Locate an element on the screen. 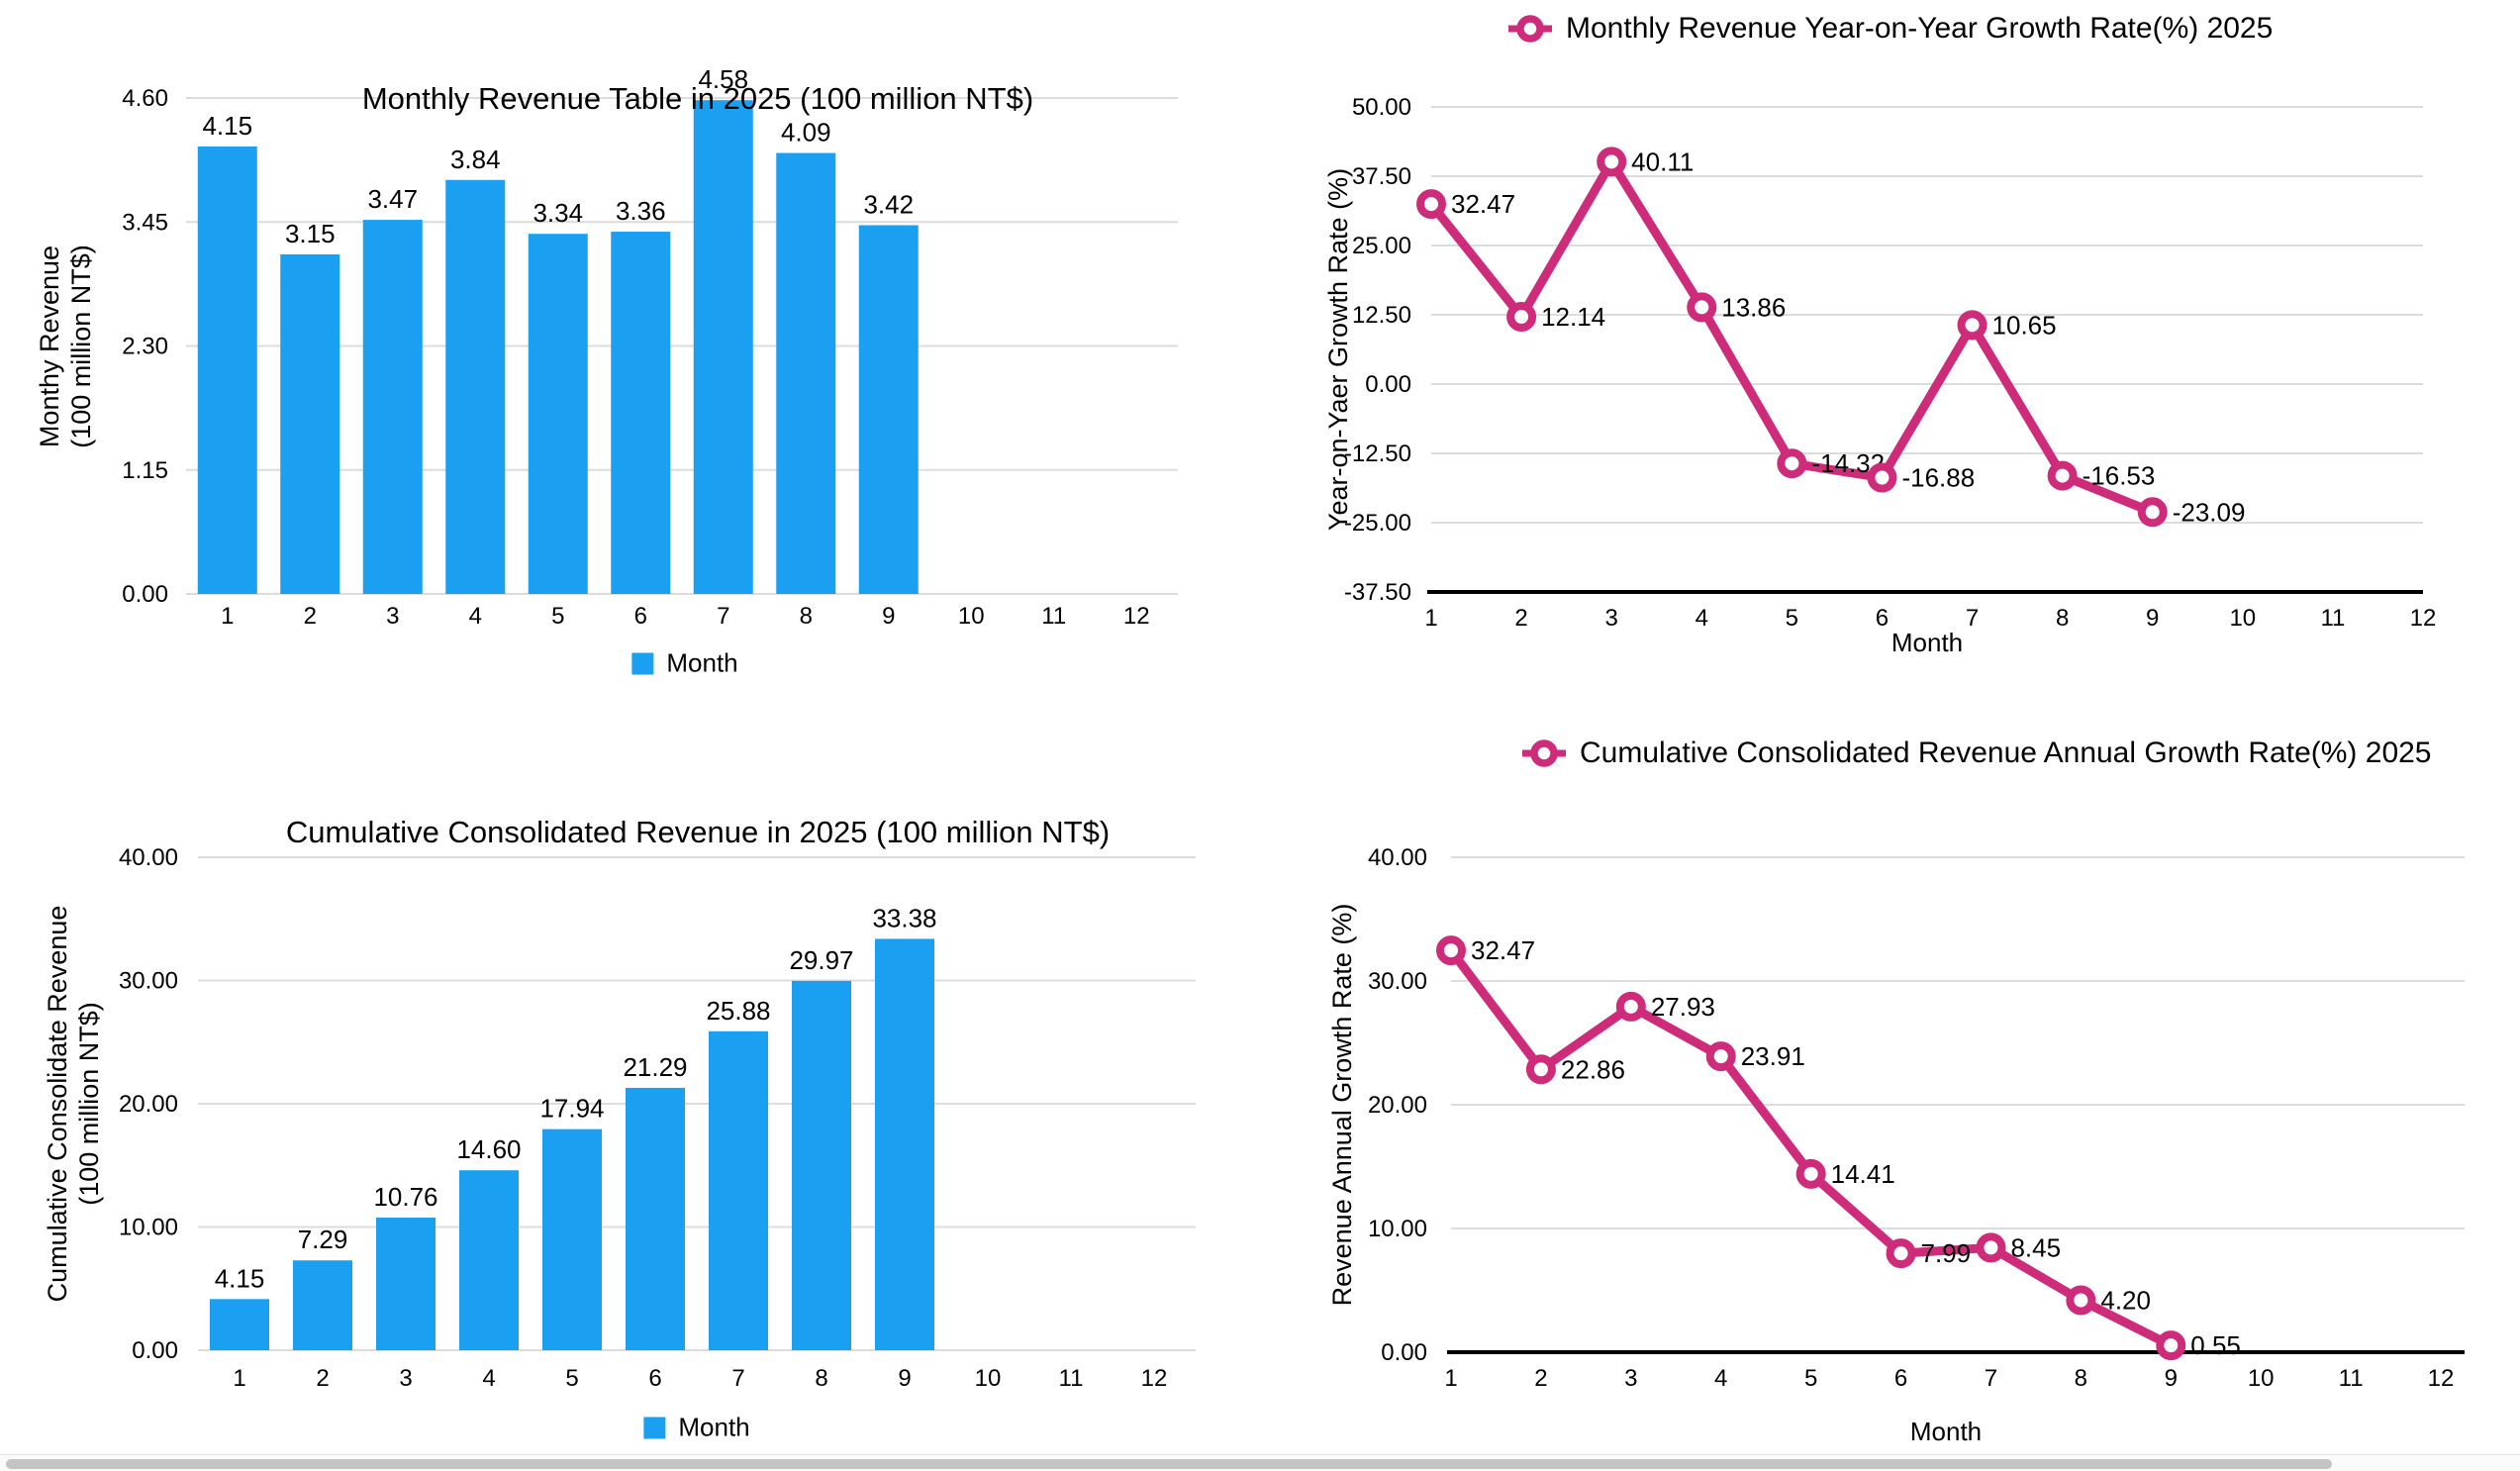  x-tick-label: 6 is located at coordinates (1900, 1378).